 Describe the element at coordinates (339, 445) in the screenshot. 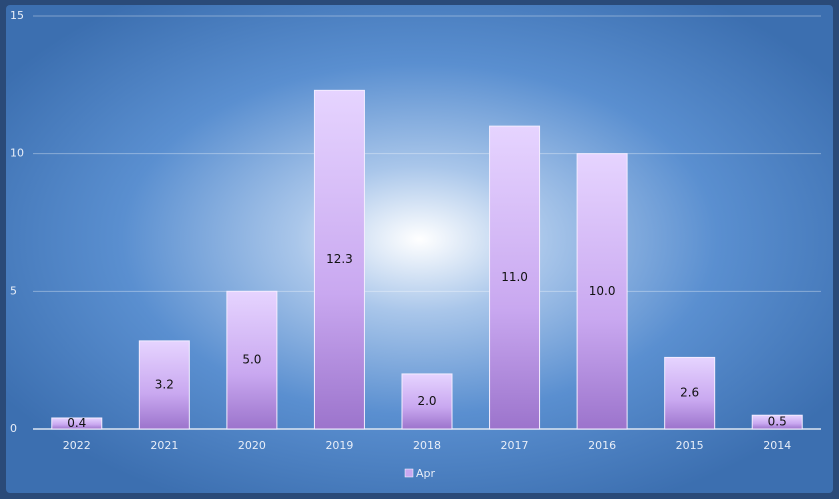

I see `x-tick-label: 2019` at that location.